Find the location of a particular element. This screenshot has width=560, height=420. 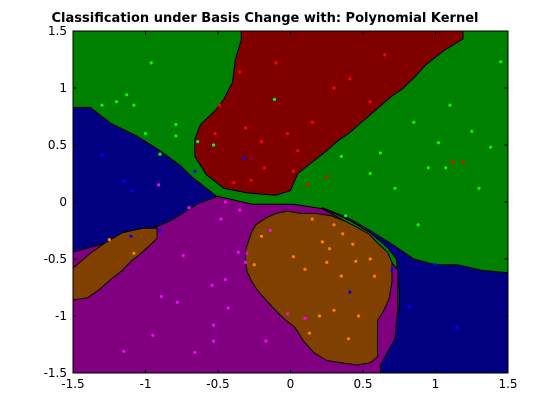

y-tick-label: 0 is located at coordinates (63, 202).